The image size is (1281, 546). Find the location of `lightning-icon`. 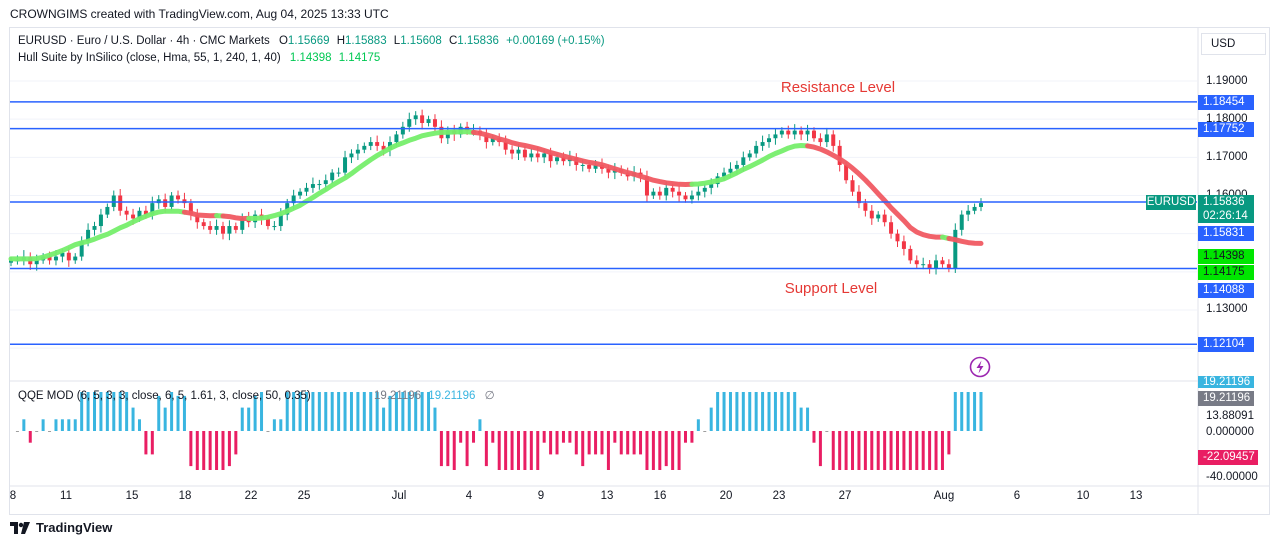

lightning-icon is located at coordinates (980, 367).